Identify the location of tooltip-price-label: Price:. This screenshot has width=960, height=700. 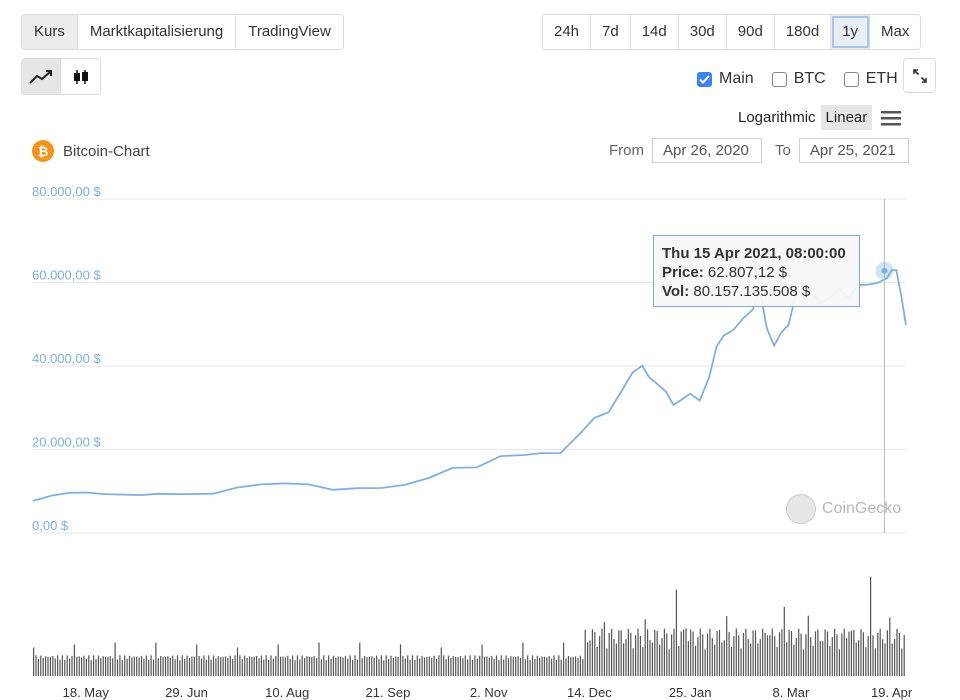
(683, 272).